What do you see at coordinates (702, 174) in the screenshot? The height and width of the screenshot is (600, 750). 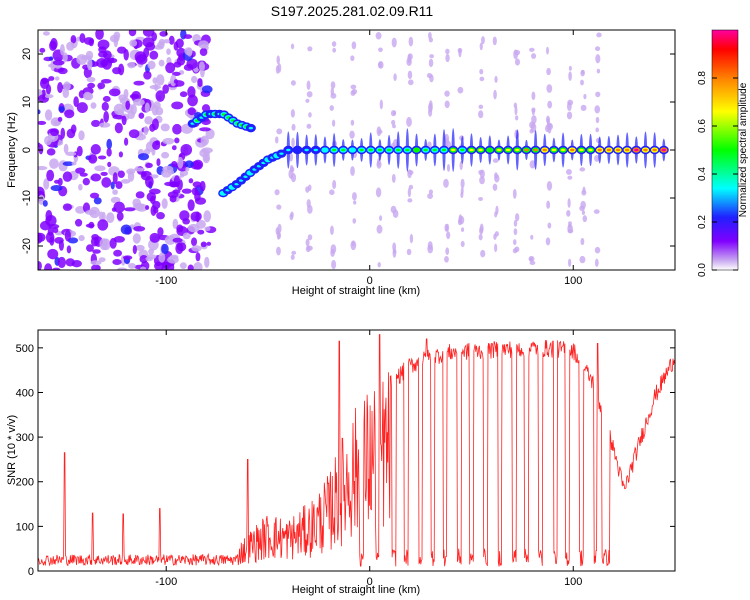 I see `colorbar-tick-label: 0.4` at bounding box center [702, 174].